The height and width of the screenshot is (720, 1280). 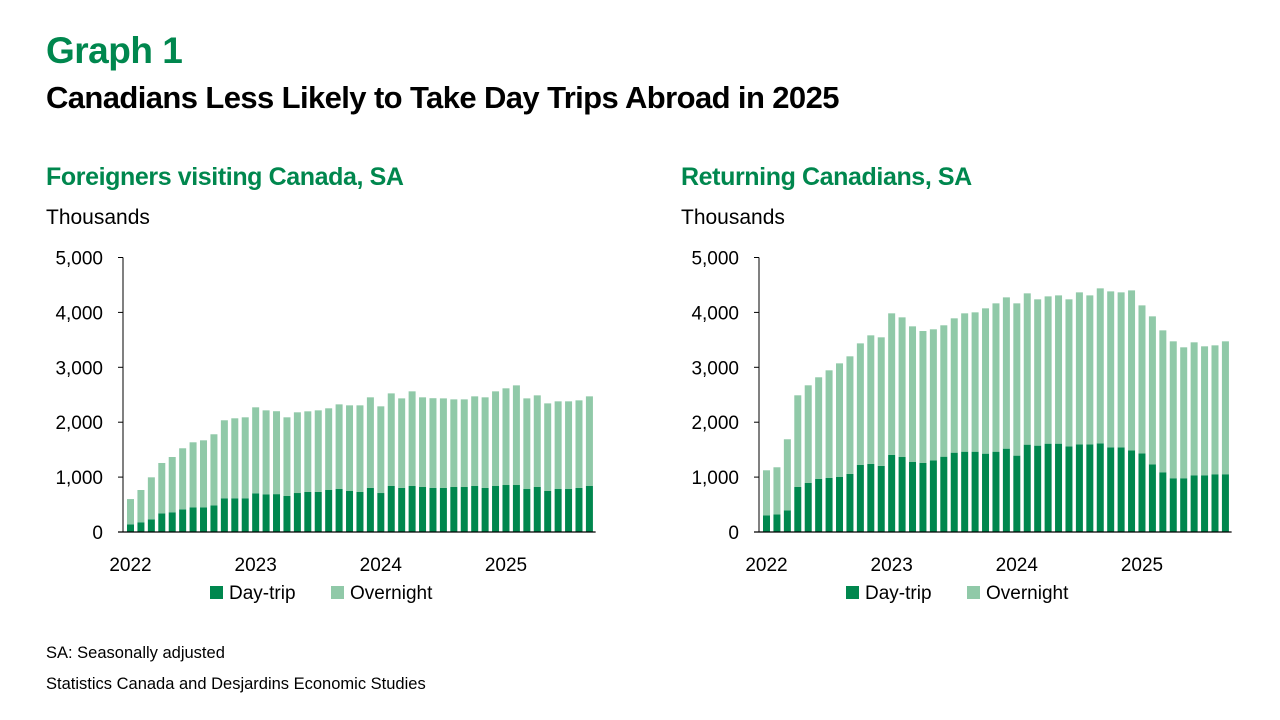 What do you see at coordinates (79, 259) in the screenshot?
I see `y-tick-label: 5,000` at bounding box center [79, 259].